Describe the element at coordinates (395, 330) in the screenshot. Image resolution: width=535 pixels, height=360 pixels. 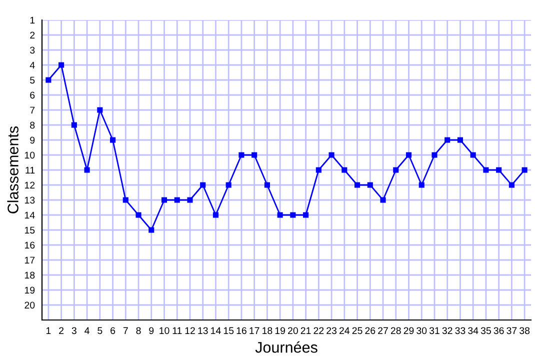
I see `x-tick-label: 28` at that location.